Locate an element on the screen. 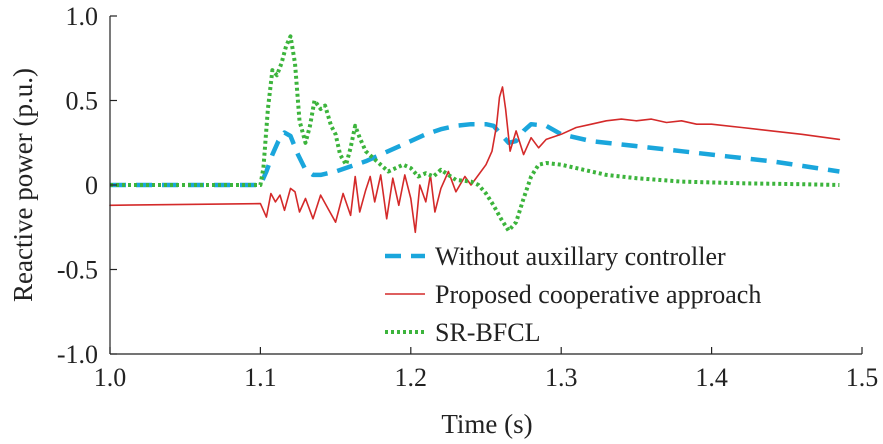  y-tick-label: 0.5 is located at coordinates (82, 101).